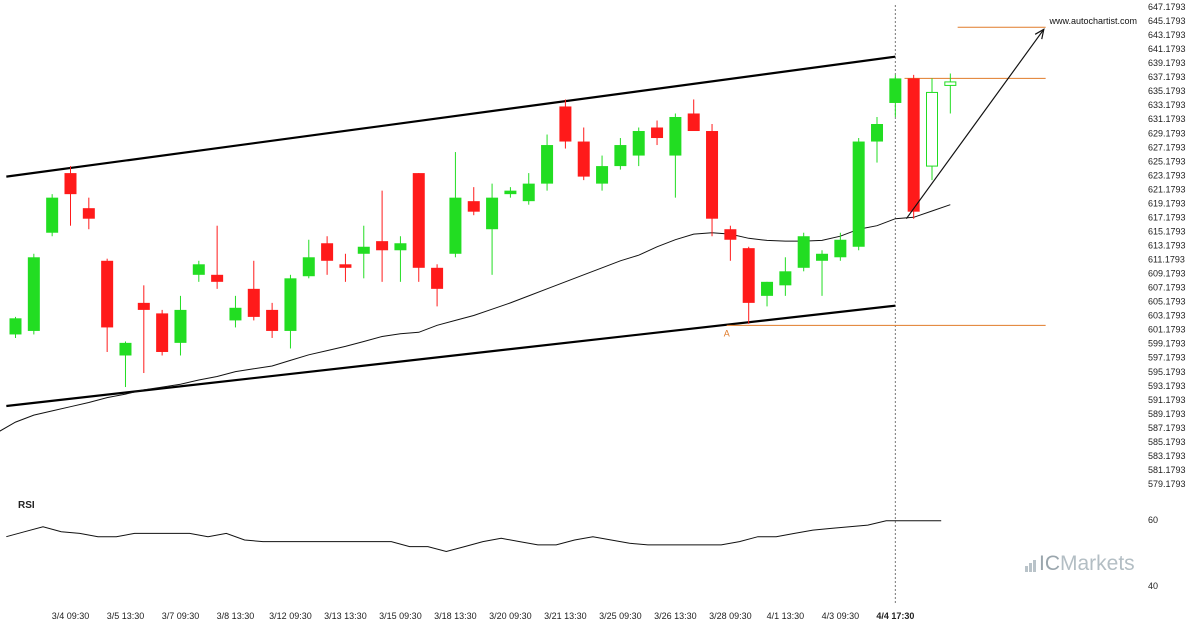 This screenshot has width=1200, height=630. I want to click on brand-prefix: IC, so click(1049, 563).